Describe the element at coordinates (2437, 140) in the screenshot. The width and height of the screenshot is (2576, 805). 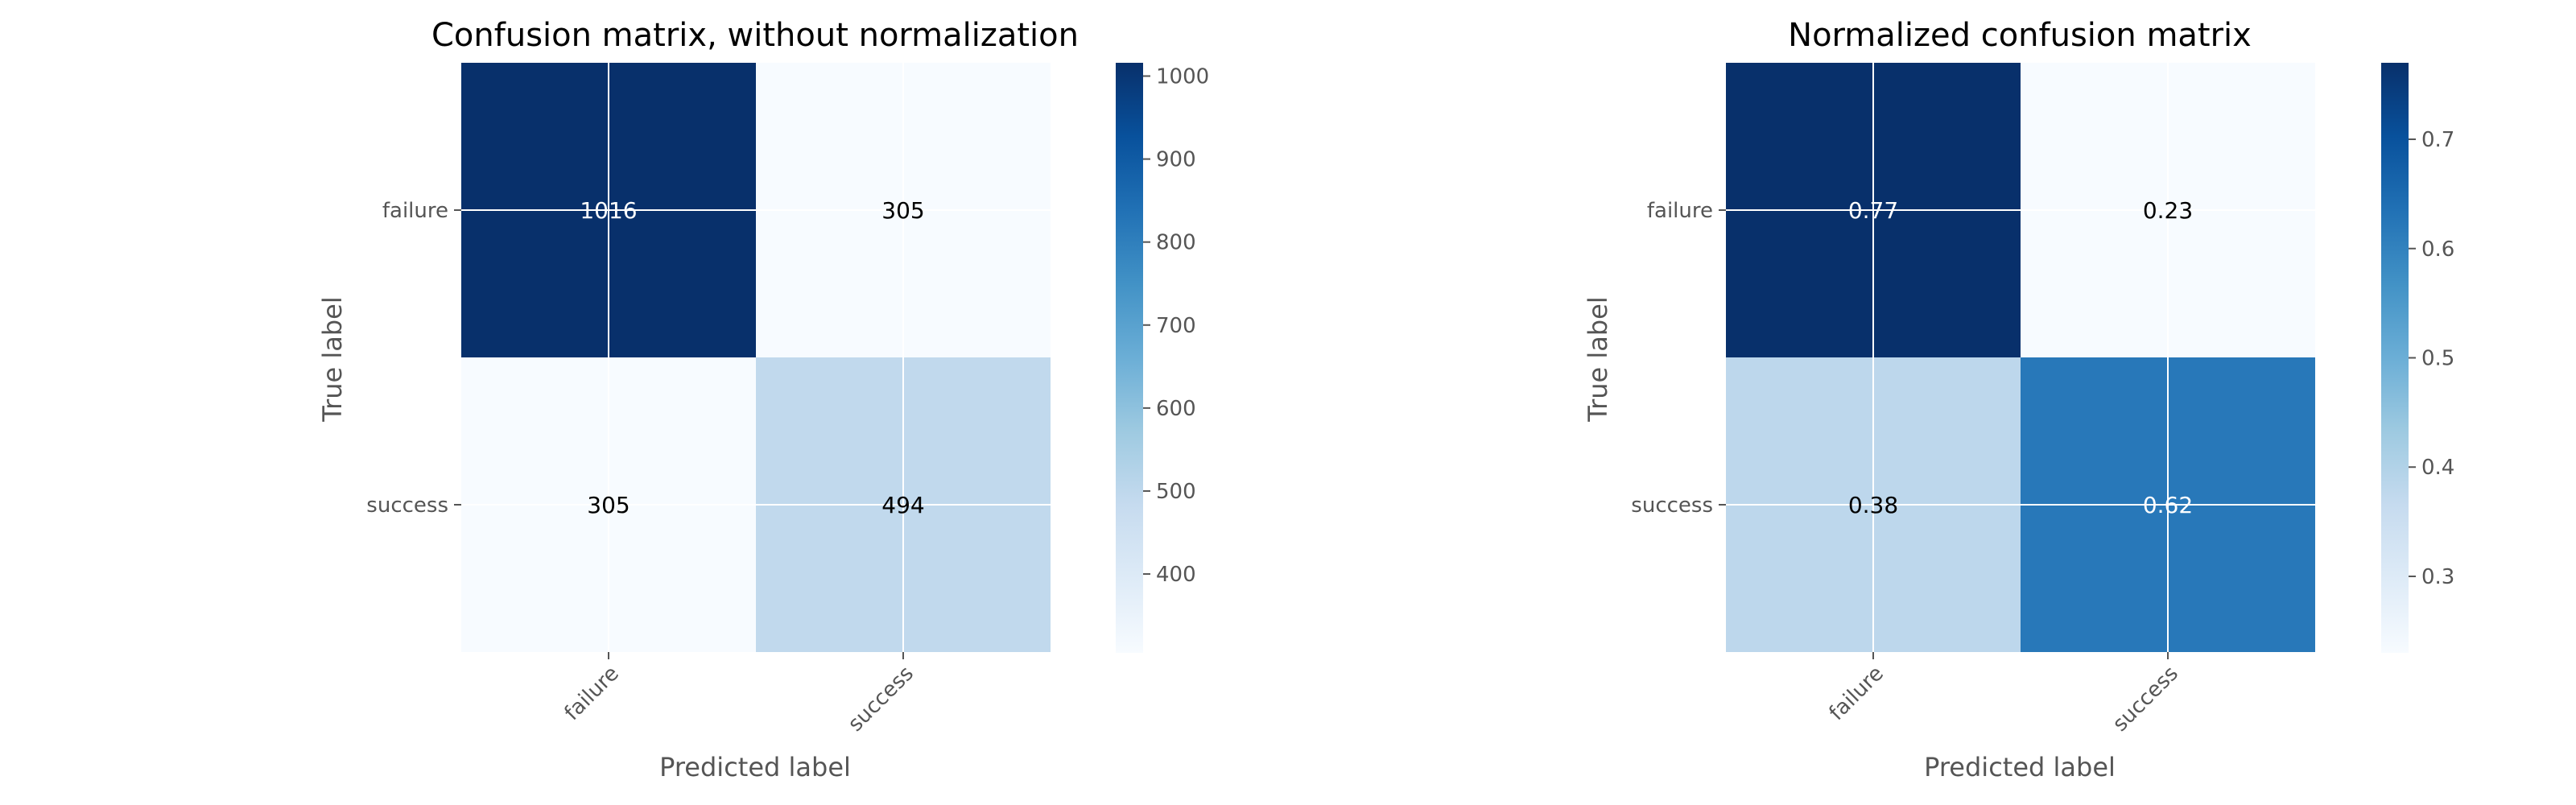
I see `colorbar-tick-label: 0.7` at that location.